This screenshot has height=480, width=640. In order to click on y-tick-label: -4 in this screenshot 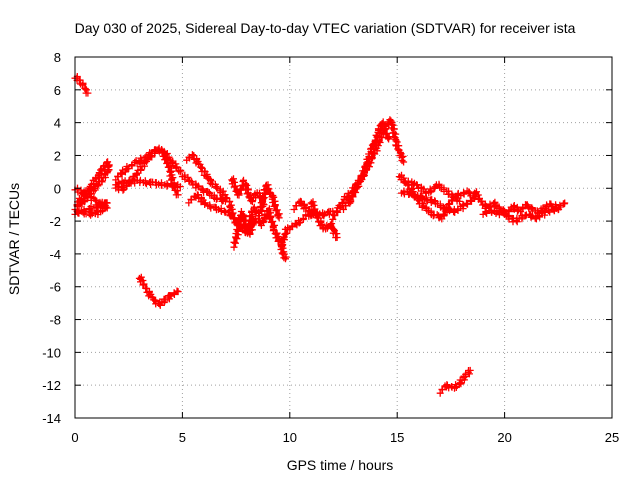, I will do `click(55, 254)`.